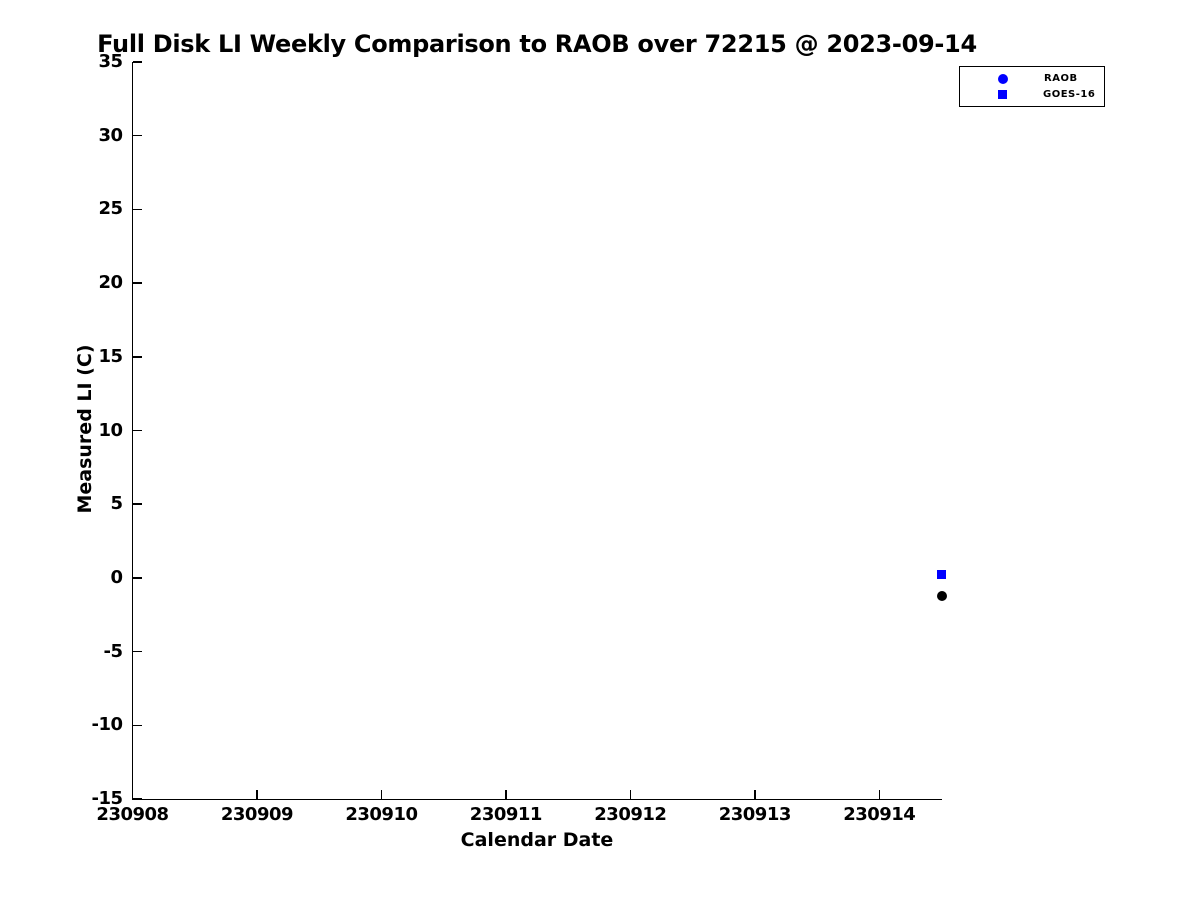 The width and height of the screenshot is (1200, 900). I want to click on legend: RAOB GOES-16, so click(1032, 86).